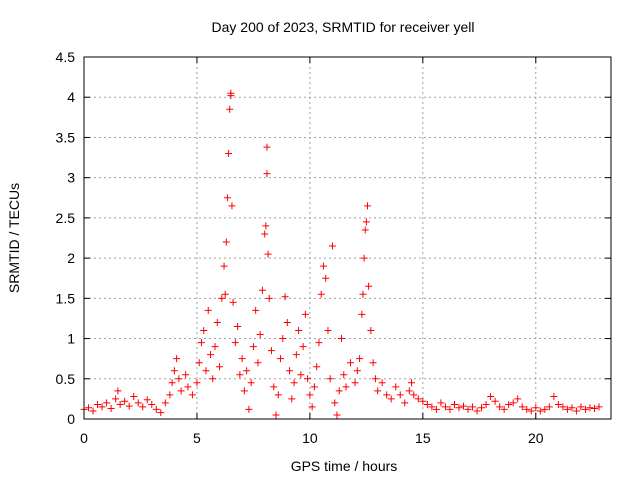  Describe the element at coordinates (66, 298) in the screenshot. I see `y-tick-label: 1.5` at that location.